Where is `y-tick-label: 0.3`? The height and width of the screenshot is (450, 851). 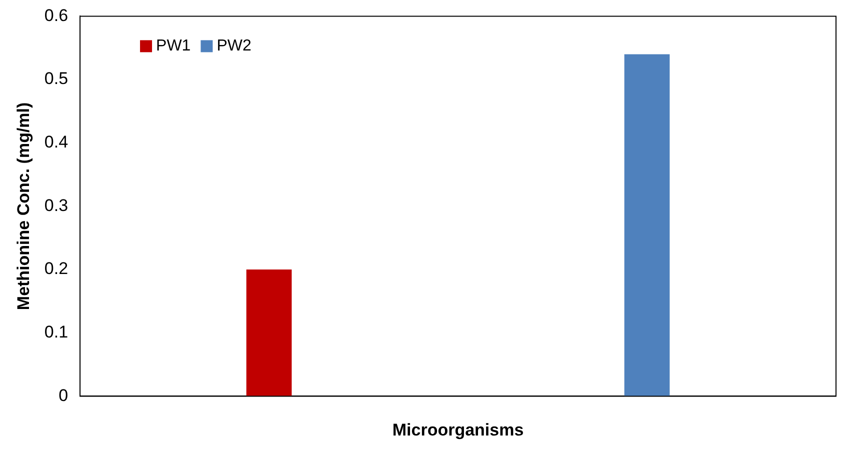
y-tick-label: 0.3 is located at coordinates (56, 205).